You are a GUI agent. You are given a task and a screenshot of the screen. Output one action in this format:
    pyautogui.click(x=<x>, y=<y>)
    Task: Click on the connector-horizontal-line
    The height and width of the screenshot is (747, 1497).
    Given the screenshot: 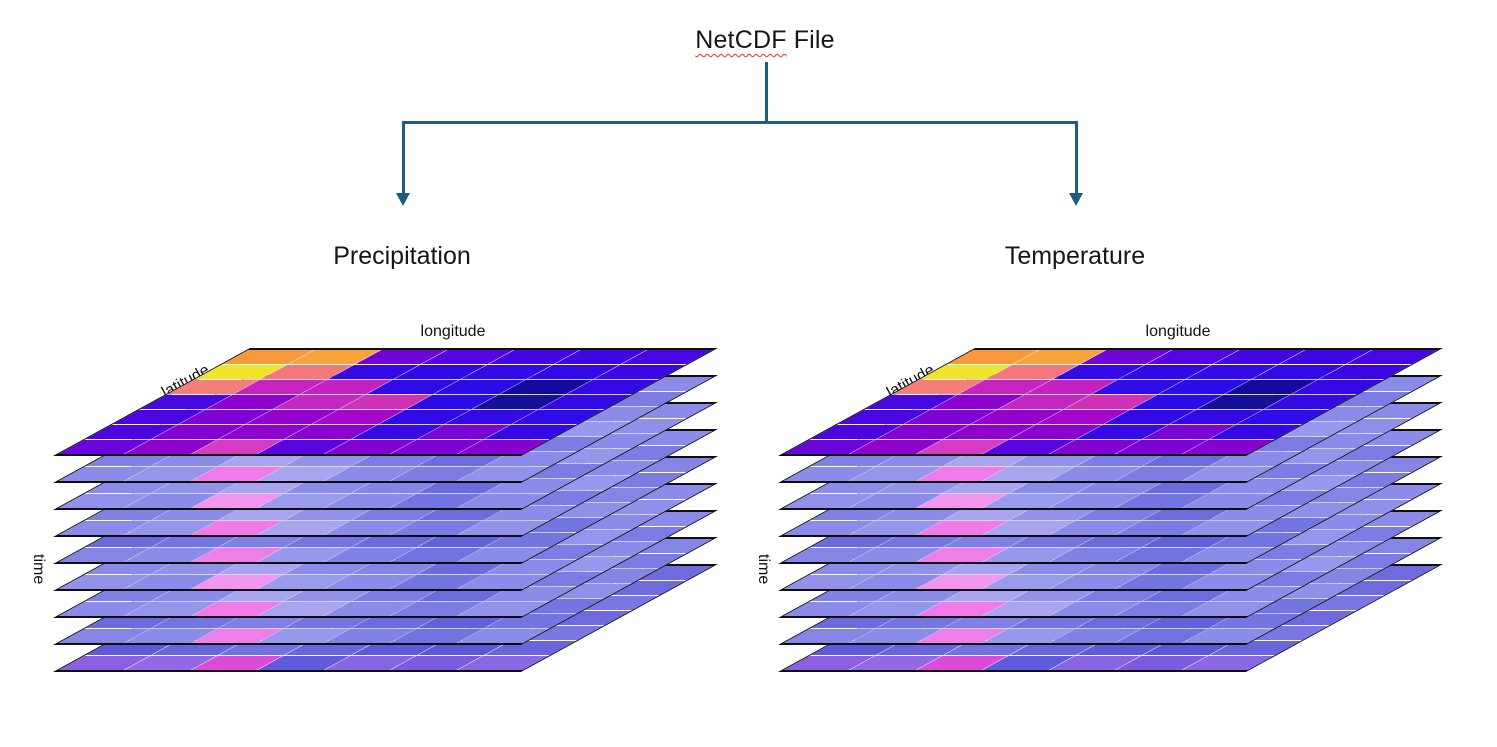 What is the action you would take?
    pyautogui.click(x=740, y=122)
    